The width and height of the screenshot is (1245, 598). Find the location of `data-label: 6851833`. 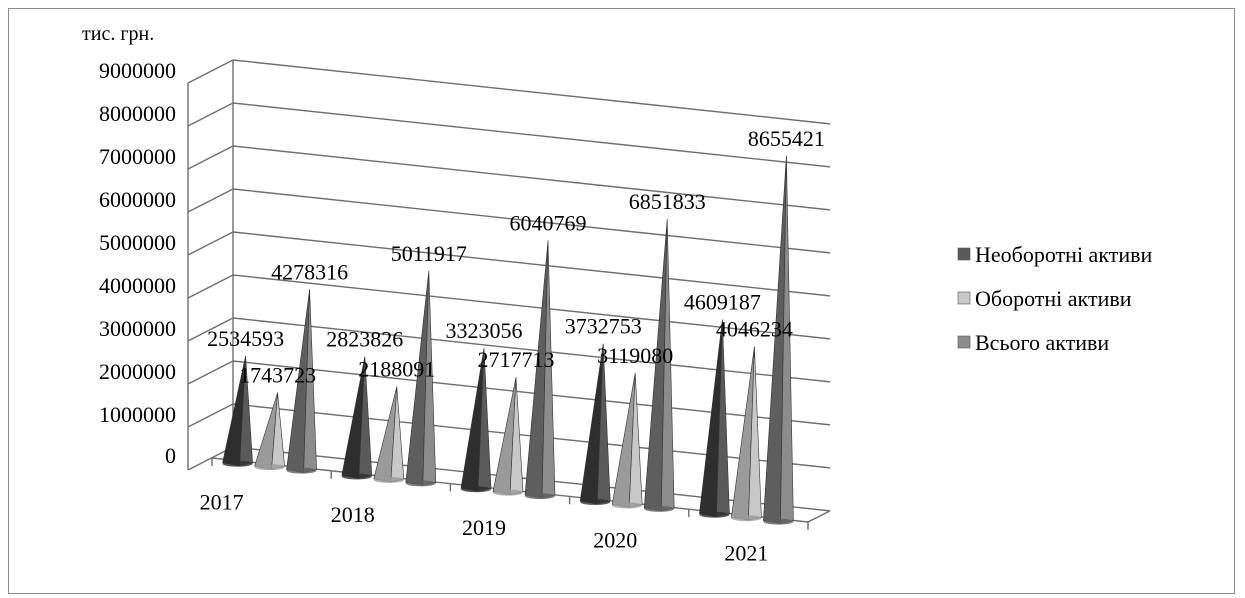

data-label: 6851833 is located at coordinates (667, 201).